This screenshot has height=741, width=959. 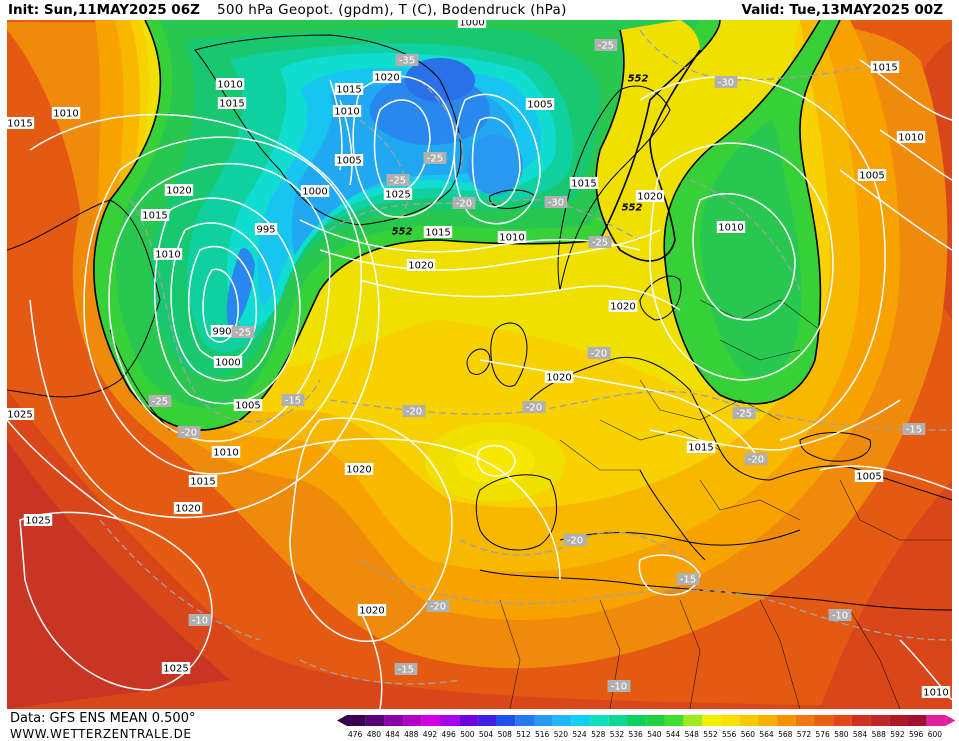 I want to click on height-labels: 552 552 552, so click(x=520, y=156).